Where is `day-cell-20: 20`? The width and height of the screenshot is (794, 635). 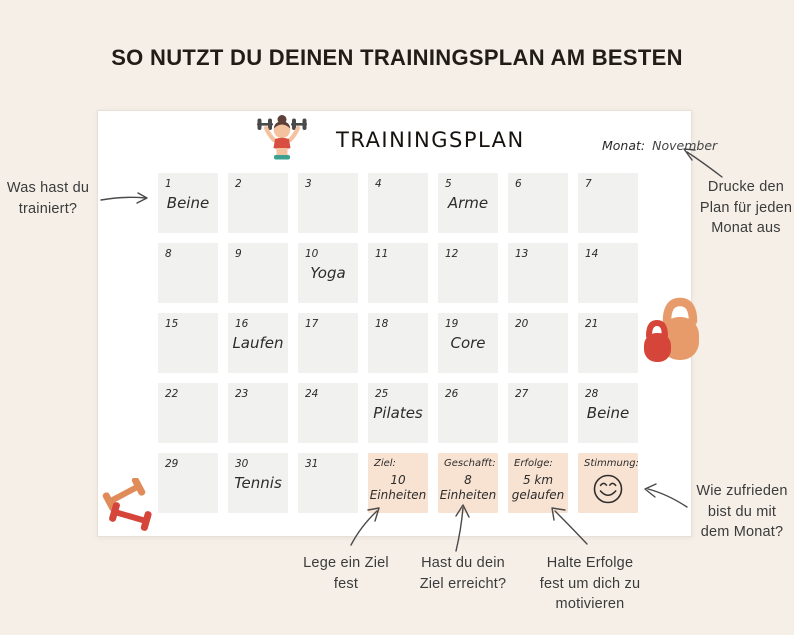
day-cell-20: 20 is located at coordinates (538, 343).